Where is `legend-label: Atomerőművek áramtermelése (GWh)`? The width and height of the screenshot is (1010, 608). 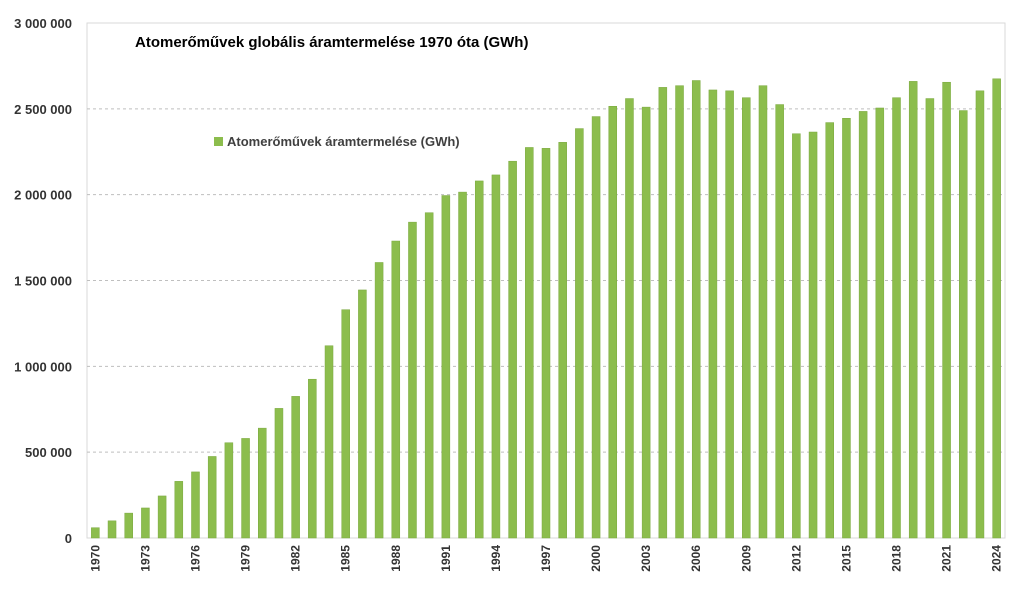 legend-label: Atomerőművek áramtermelése (GWh) is located at coordinates (343, 141).